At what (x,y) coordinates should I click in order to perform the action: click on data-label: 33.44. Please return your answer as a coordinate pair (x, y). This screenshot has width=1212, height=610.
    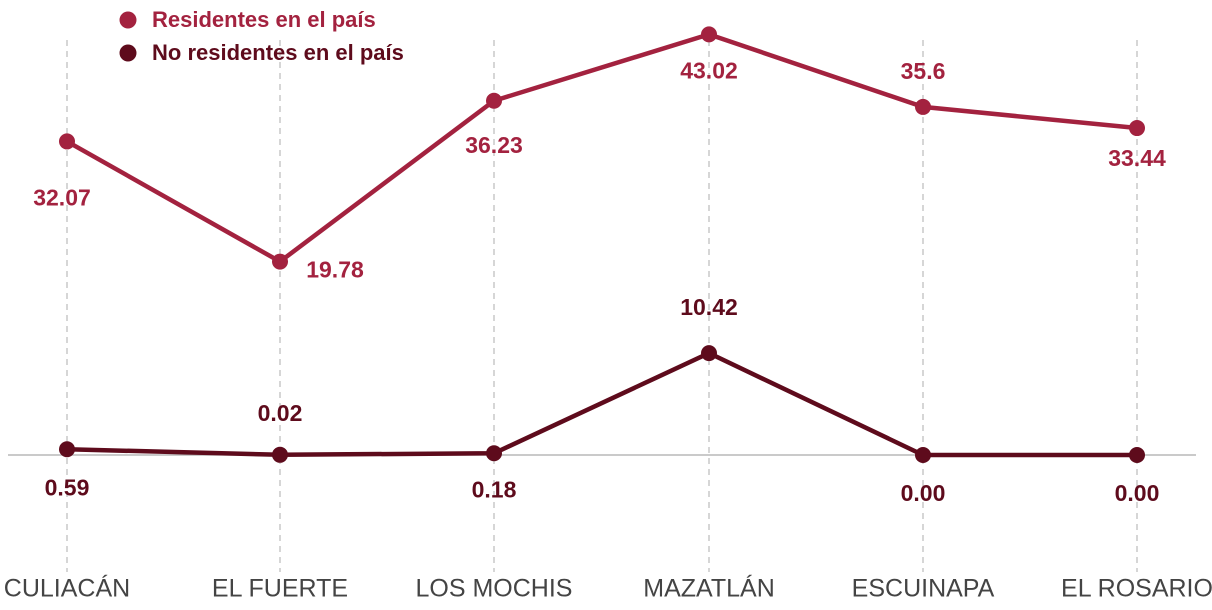
    Looking at the image, I should click on (1137, 158).